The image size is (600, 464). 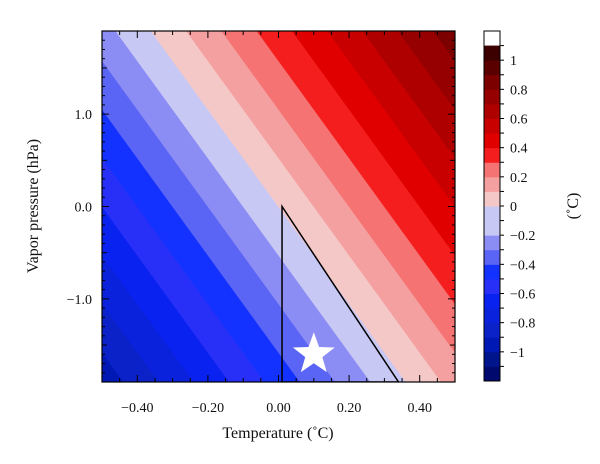 What do you see at coordinates (84, 115) in the screenshot?
I see `y-tick-label: 1.0` at bounding box center [84, 115].